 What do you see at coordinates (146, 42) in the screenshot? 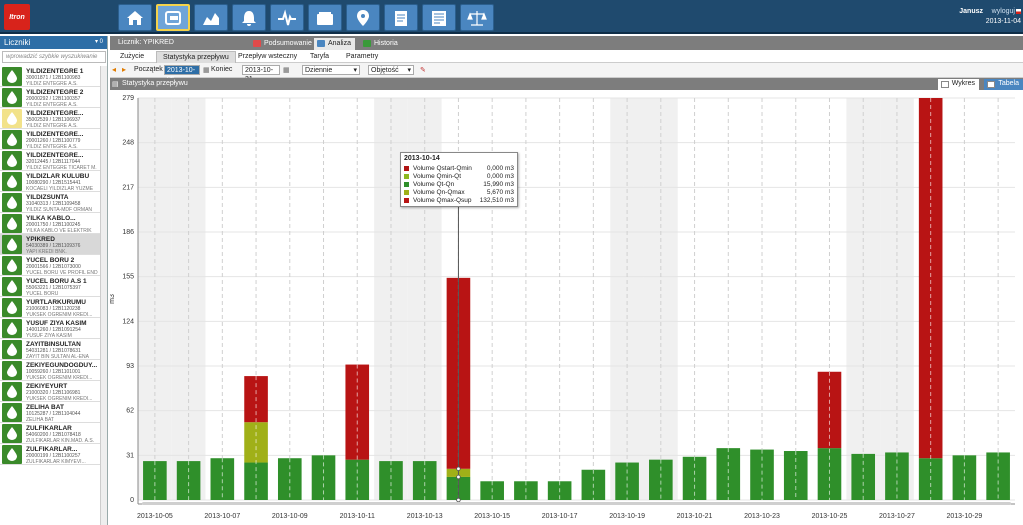
I see `meter-title: Licznik: YPIKRED` at bounding box center [146, 42].